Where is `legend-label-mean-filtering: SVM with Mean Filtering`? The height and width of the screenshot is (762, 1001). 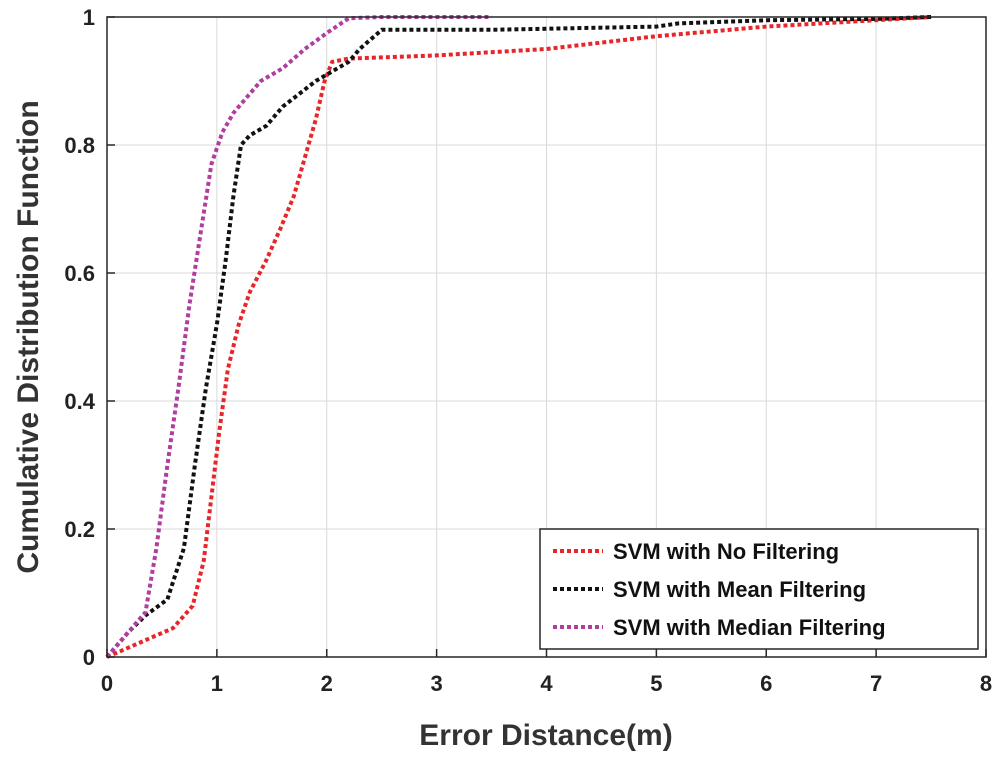
legend-label-mean-filtering: SVM with Mean Filtering is located at coordinates (739, 589).